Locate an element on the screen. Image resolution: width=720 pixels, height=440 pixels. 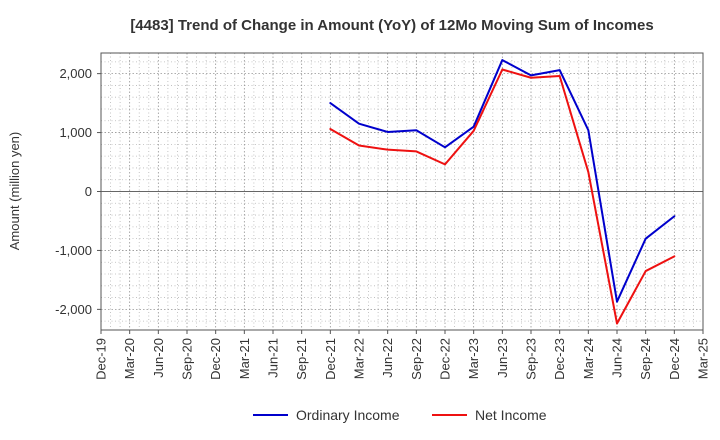
x-tick-label: Sep-23 is located at coordinates (531, 359).